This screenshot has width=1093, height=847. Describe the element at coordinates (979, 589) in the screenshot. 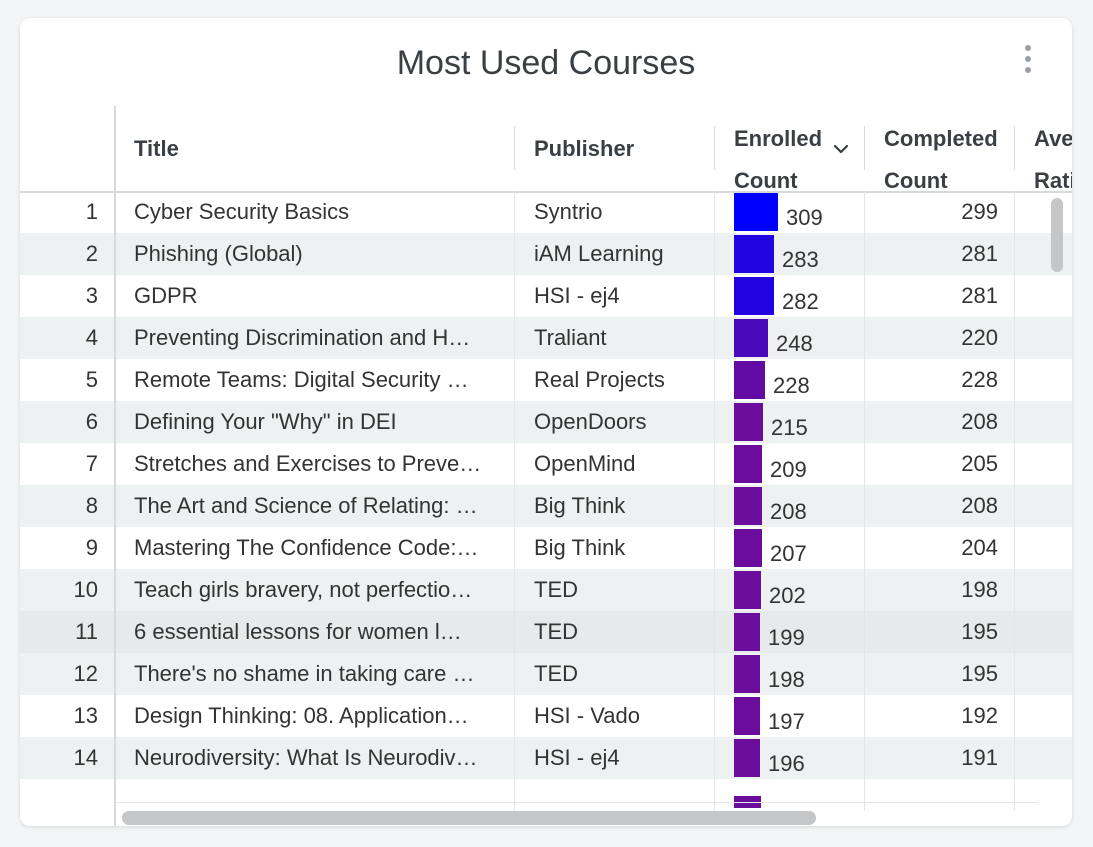

I see `completed-count: 198` at that location.